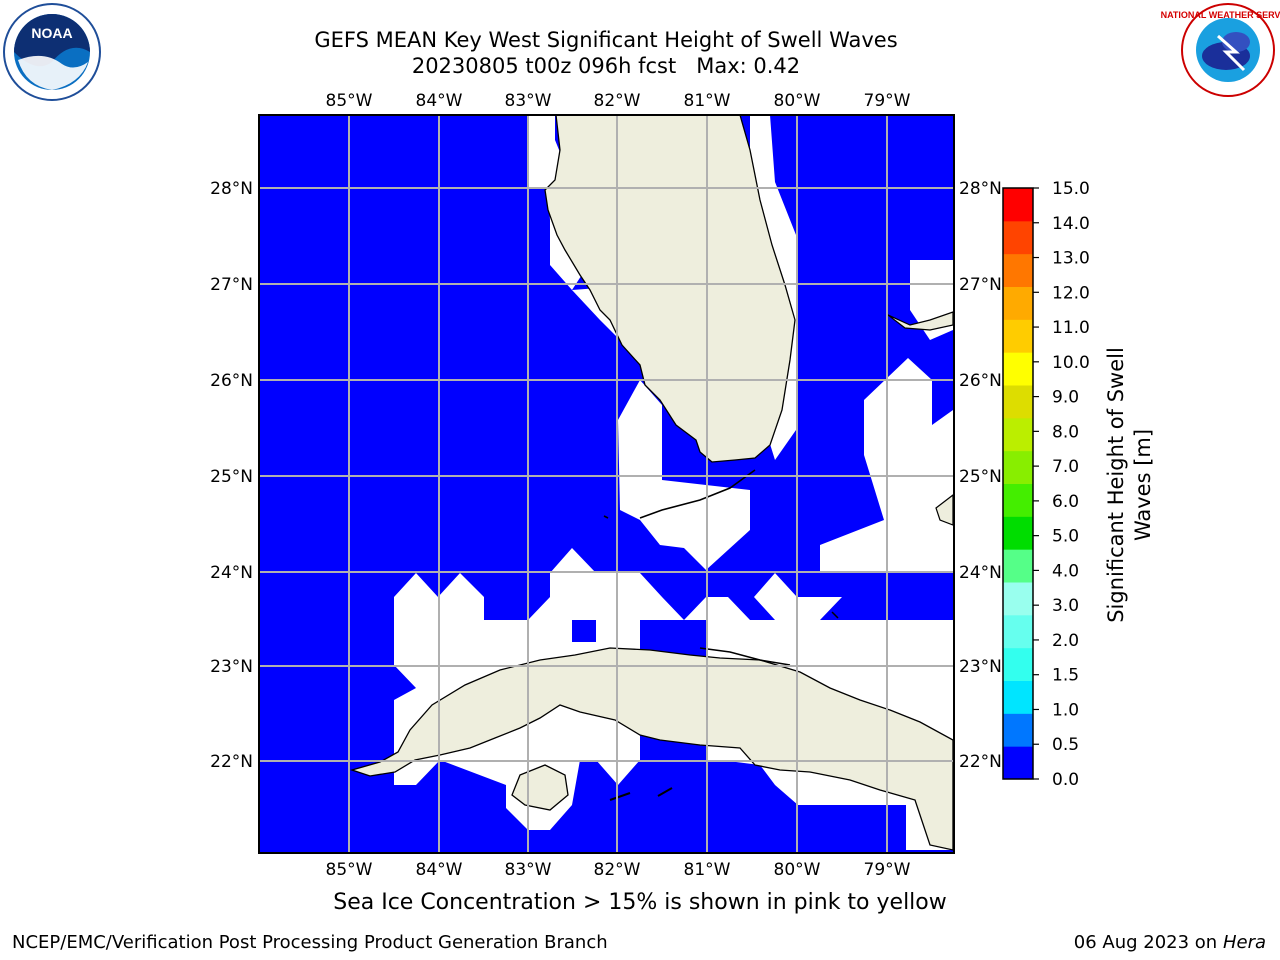 This screenshot has height=960, width=1280. Describe the element at coordinates (439, 870) in the screenshot. I see `lon-label-bottom-84w: 84°W` at that location.